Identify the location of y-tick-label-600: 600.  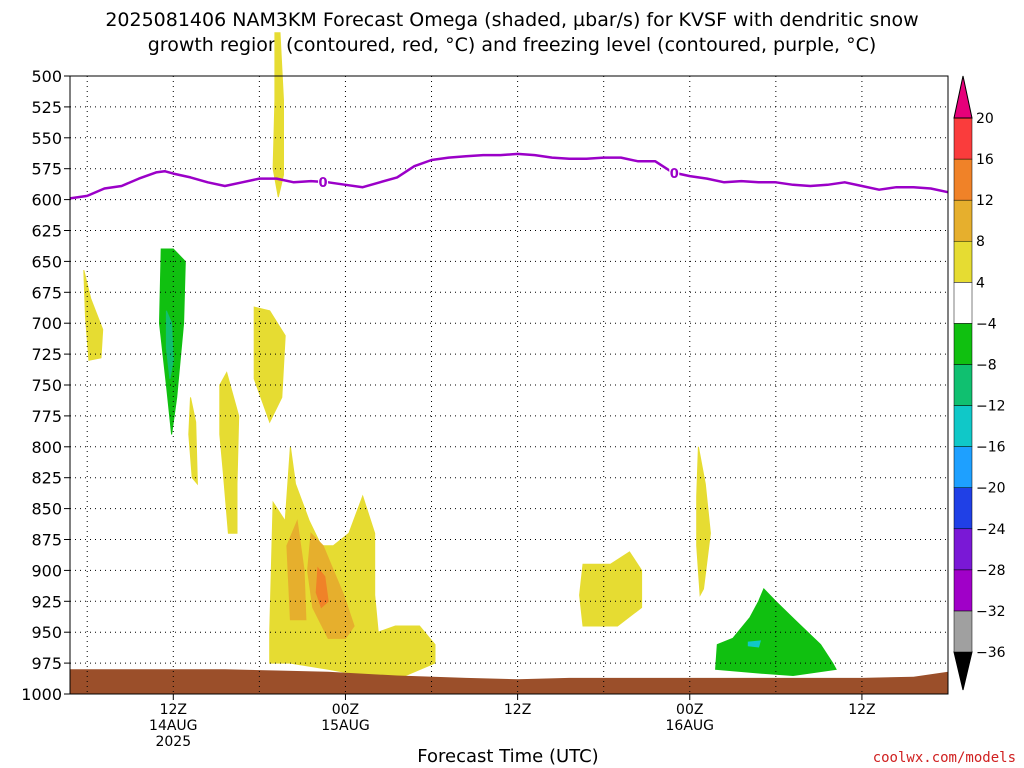
(46, 200).